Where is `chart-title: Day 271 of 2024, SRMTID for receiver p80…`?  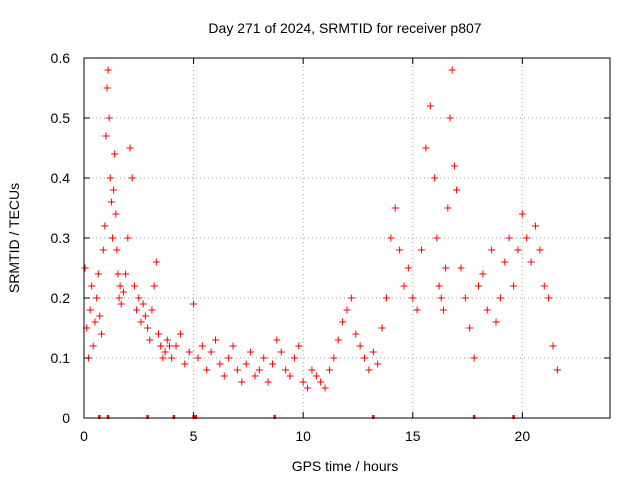
chart-title: Day 271 of 2024, SRMTID for receiver p80… is located at coordinates (344, 28).